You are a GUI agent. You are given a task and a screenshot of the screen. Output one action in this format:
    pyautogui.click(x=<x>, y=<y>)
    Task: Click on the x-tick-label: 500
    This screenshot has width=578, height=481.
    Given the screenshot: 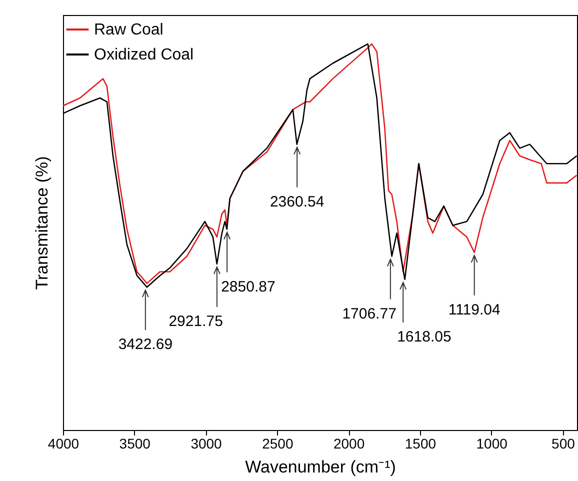 What is the action you would take?
    pyautogui.click(x=564, y=444)
    